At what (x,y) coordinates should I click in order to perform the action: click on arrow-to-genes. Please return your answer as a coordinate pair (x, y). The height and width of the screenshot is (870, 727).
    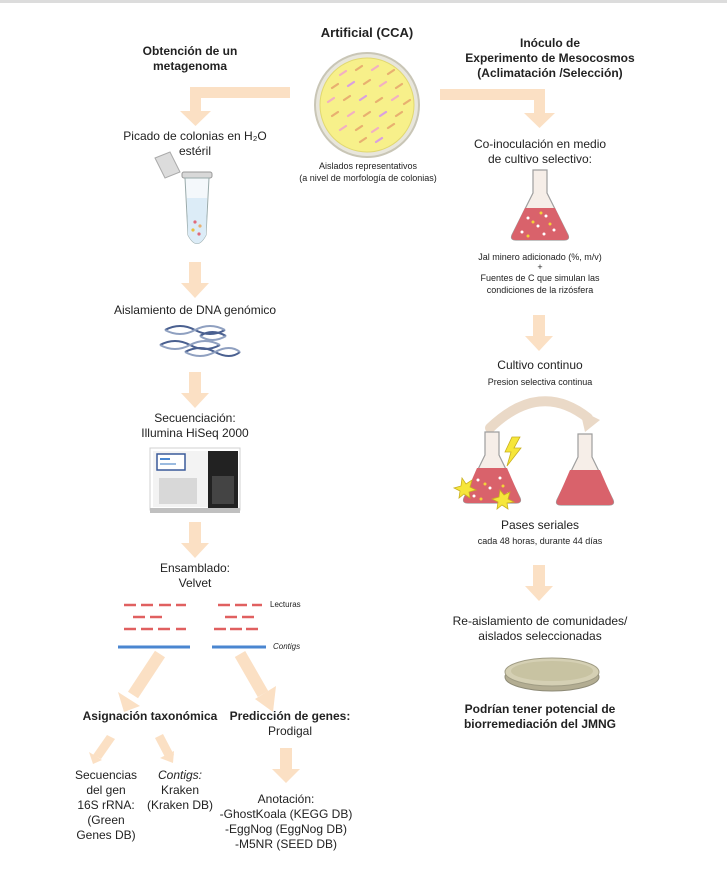
    Looking at the image, I should click on (255, 681).